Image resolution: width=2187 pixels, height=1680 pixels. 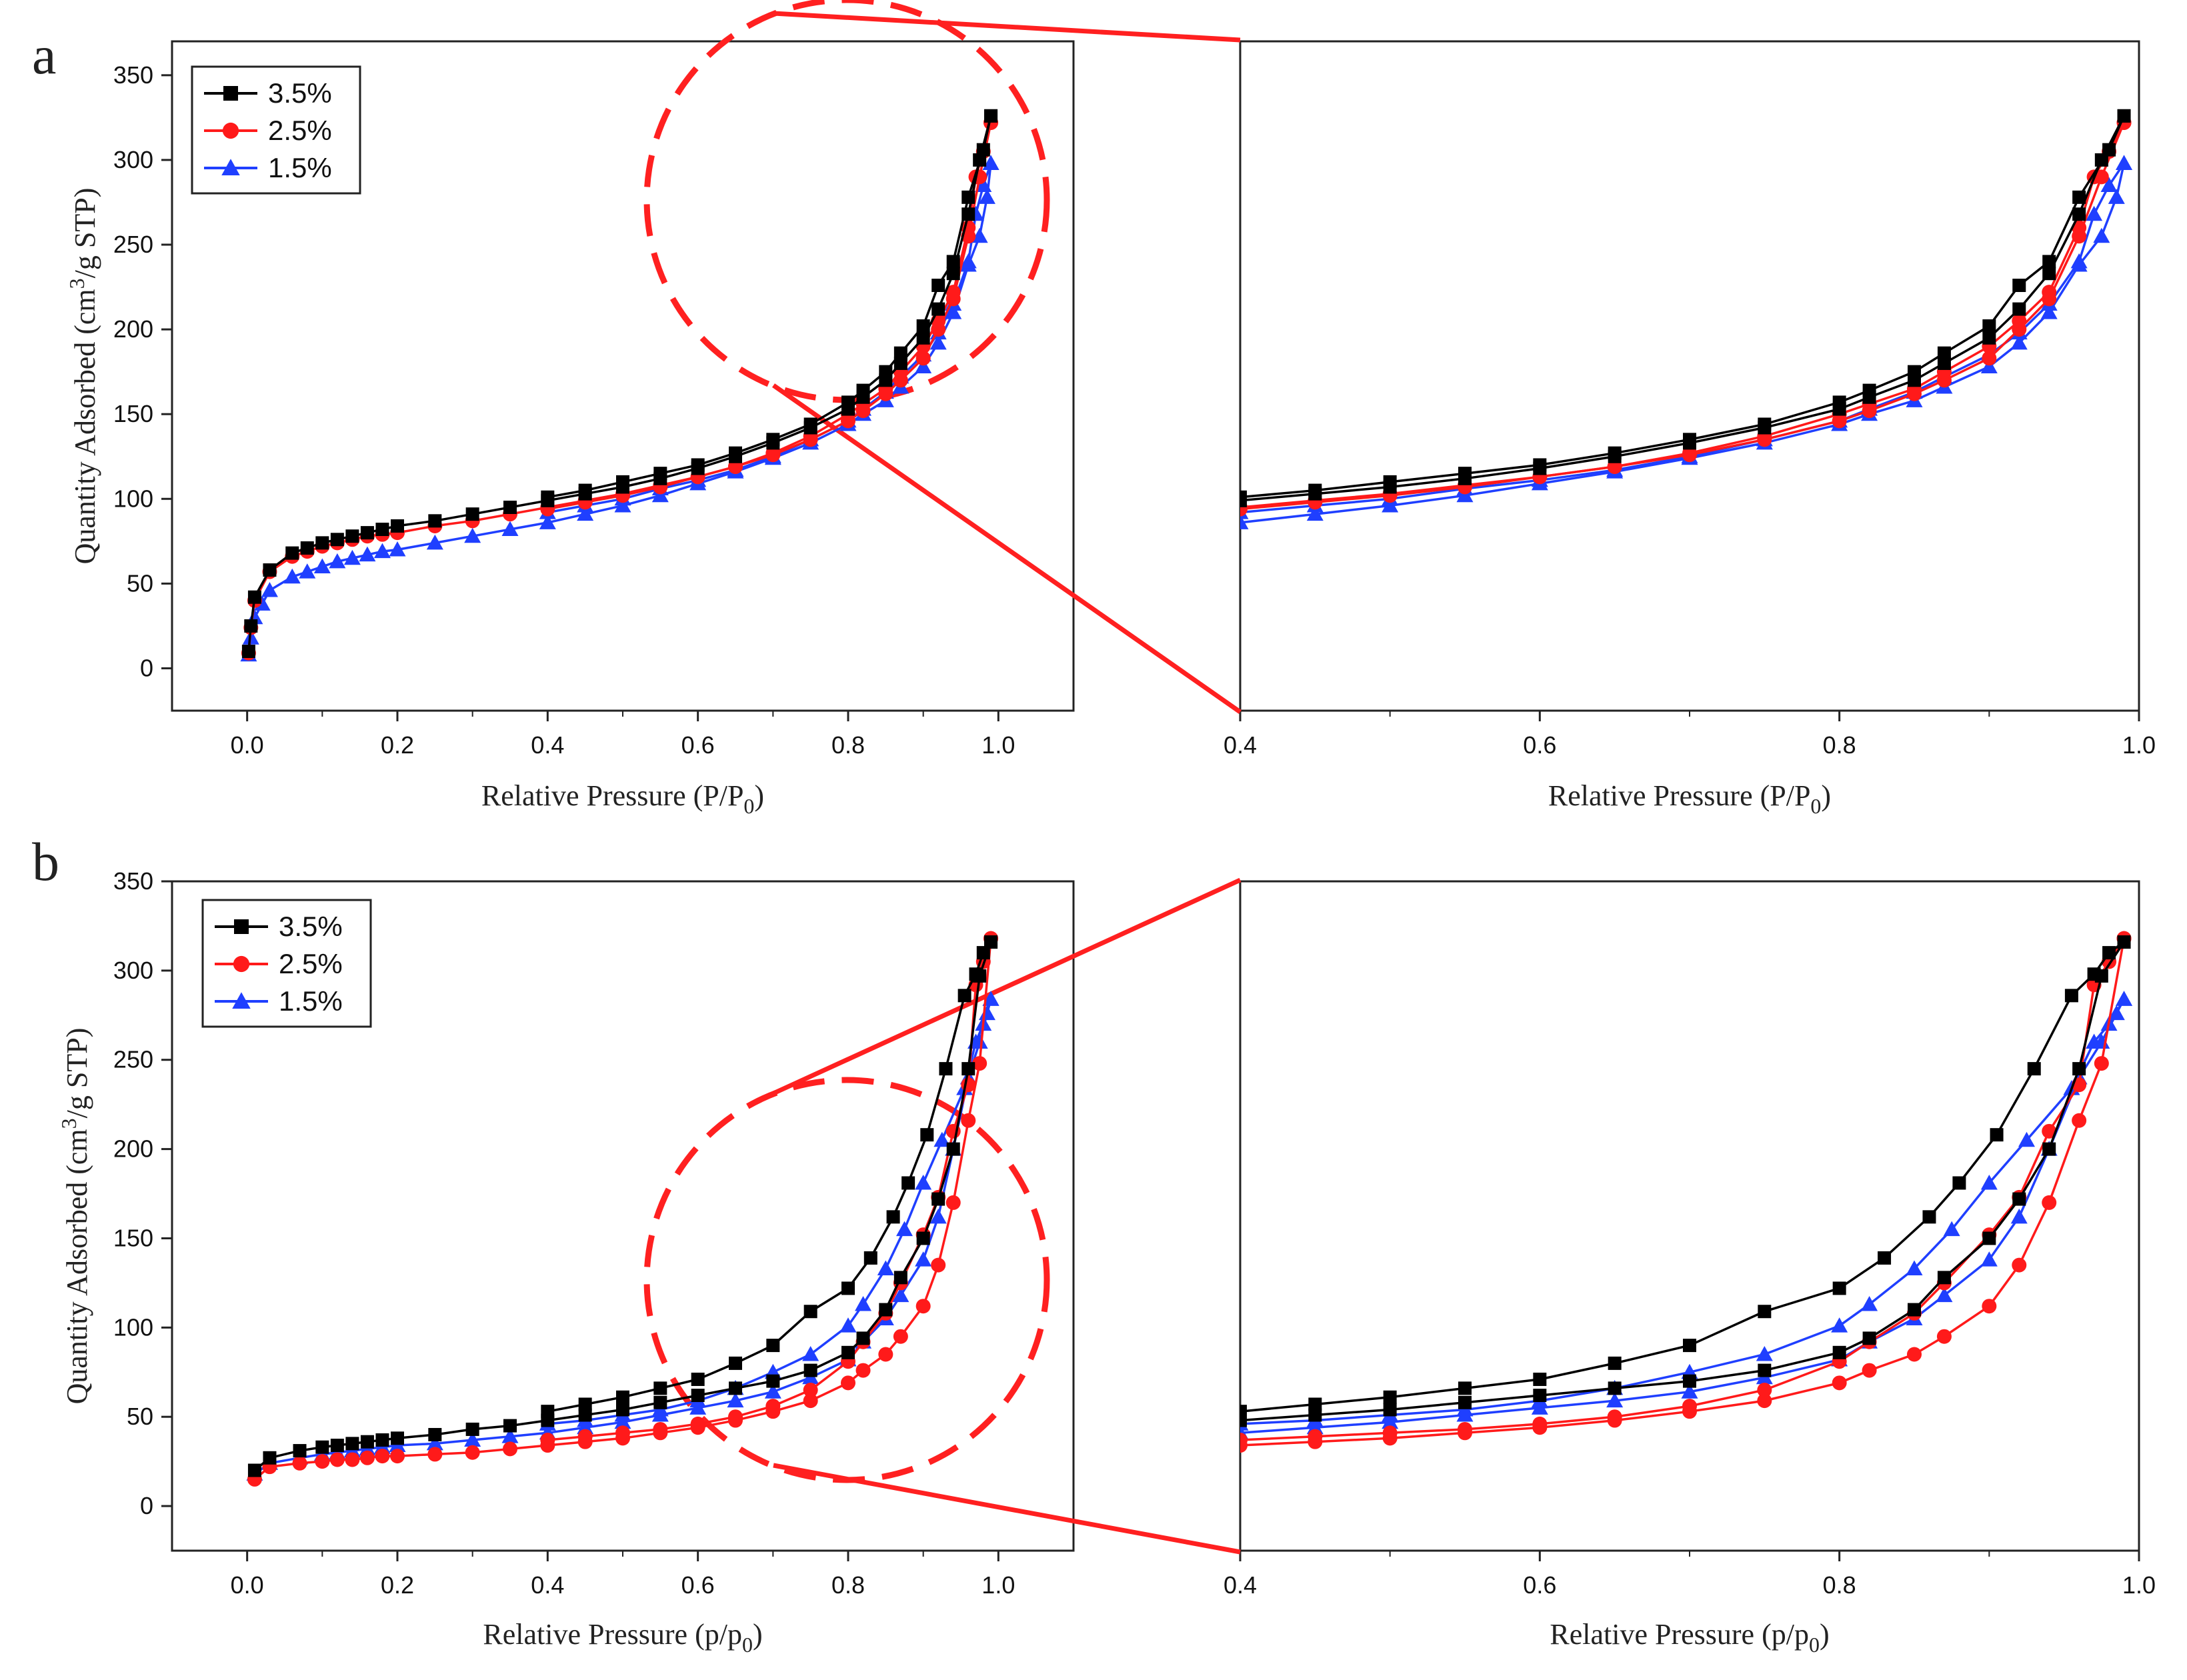 I want to click on legend-a: 3.5% 2.5% 1.5%, so click(x=276, y=130).